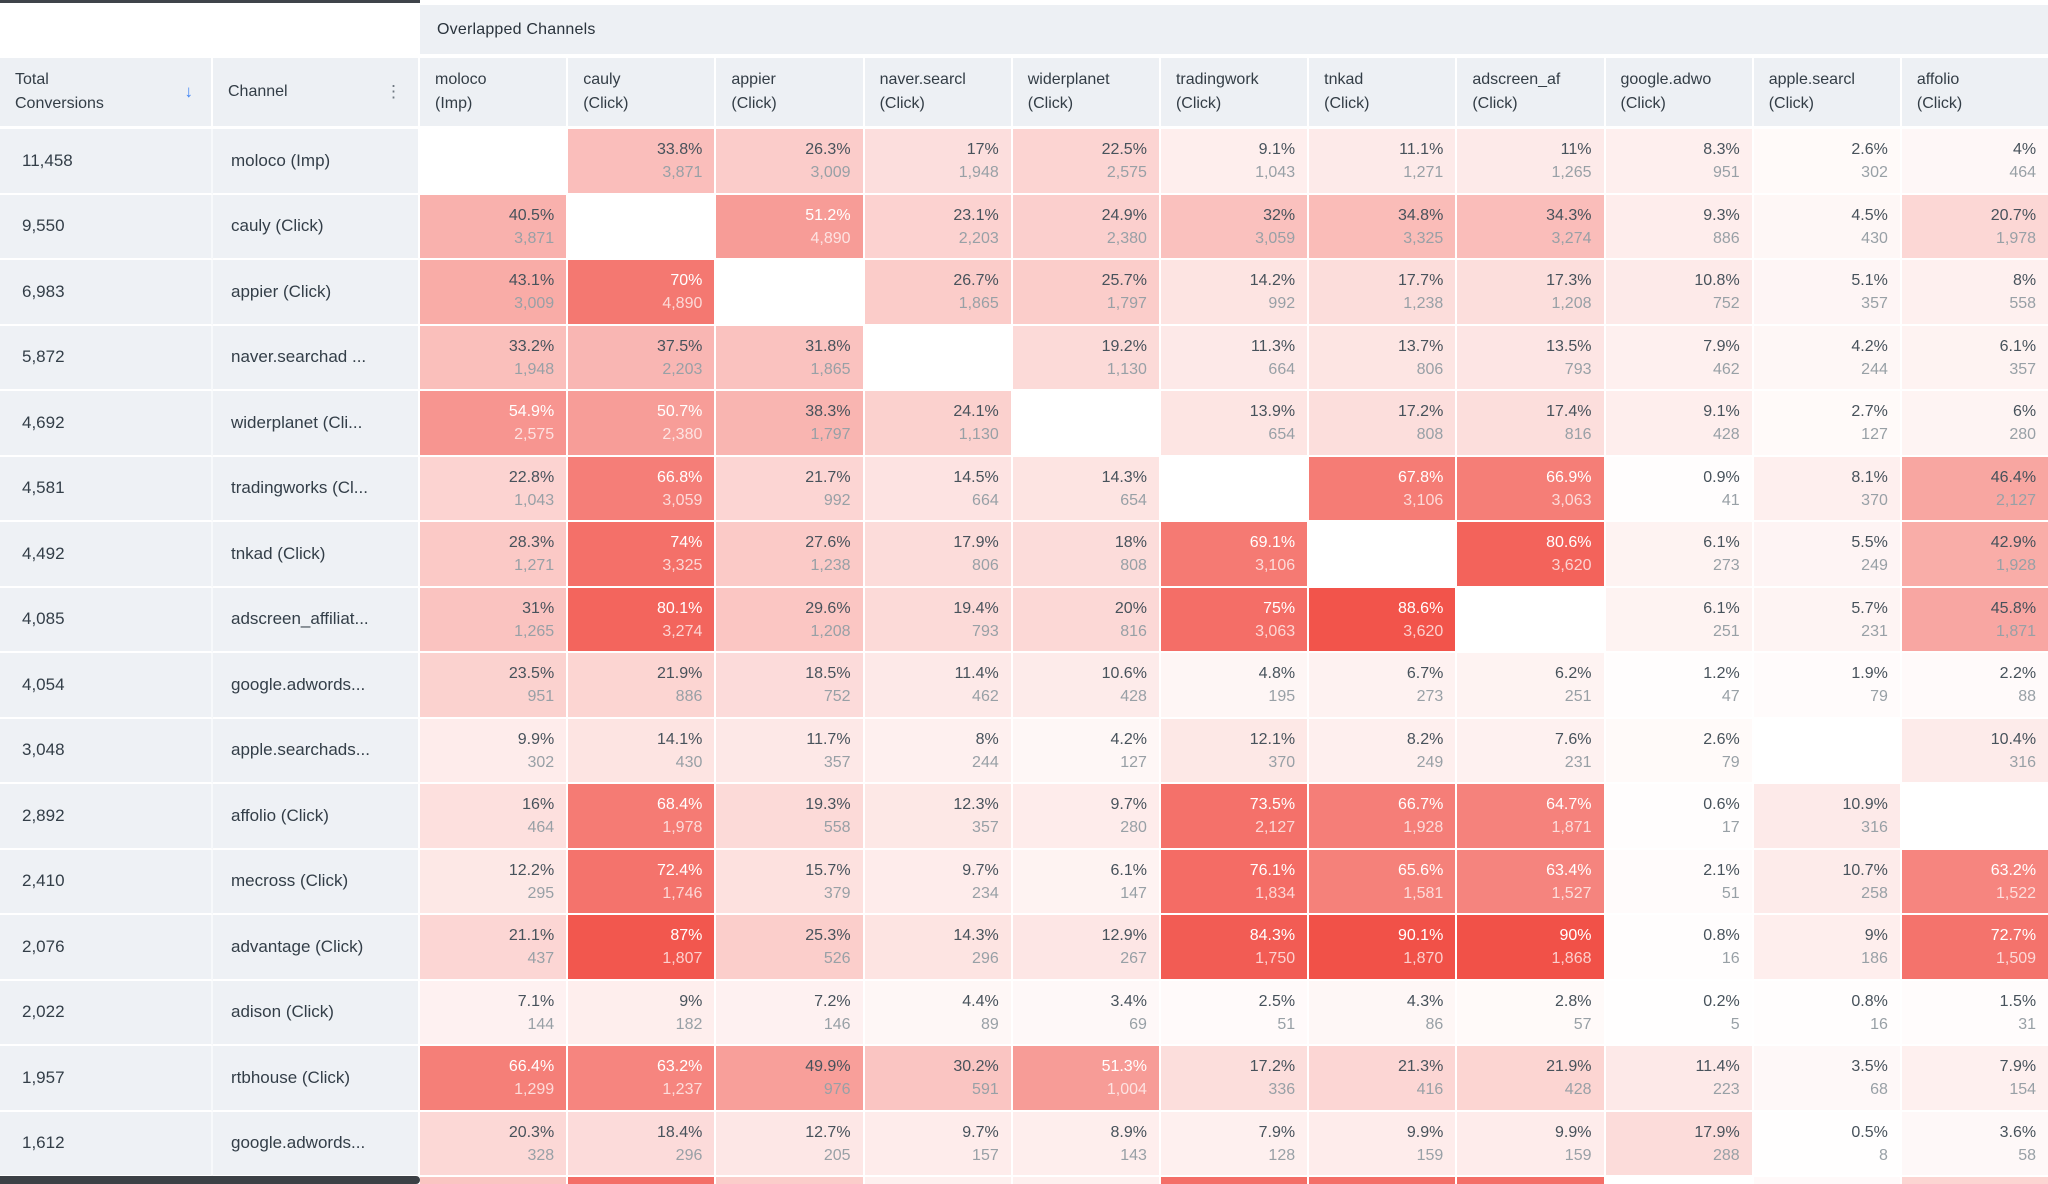  What do you see at coordinates (1383, 882) in the screenshot?
I see `heat-cell: 65.6% 1,581` at bounding box center [1383, 882].